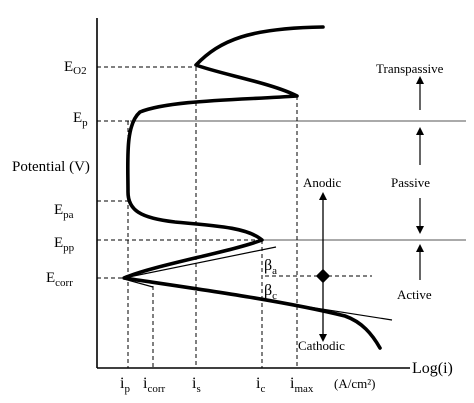  I want to click on cathodic-tafel-line, so click(258, 299).